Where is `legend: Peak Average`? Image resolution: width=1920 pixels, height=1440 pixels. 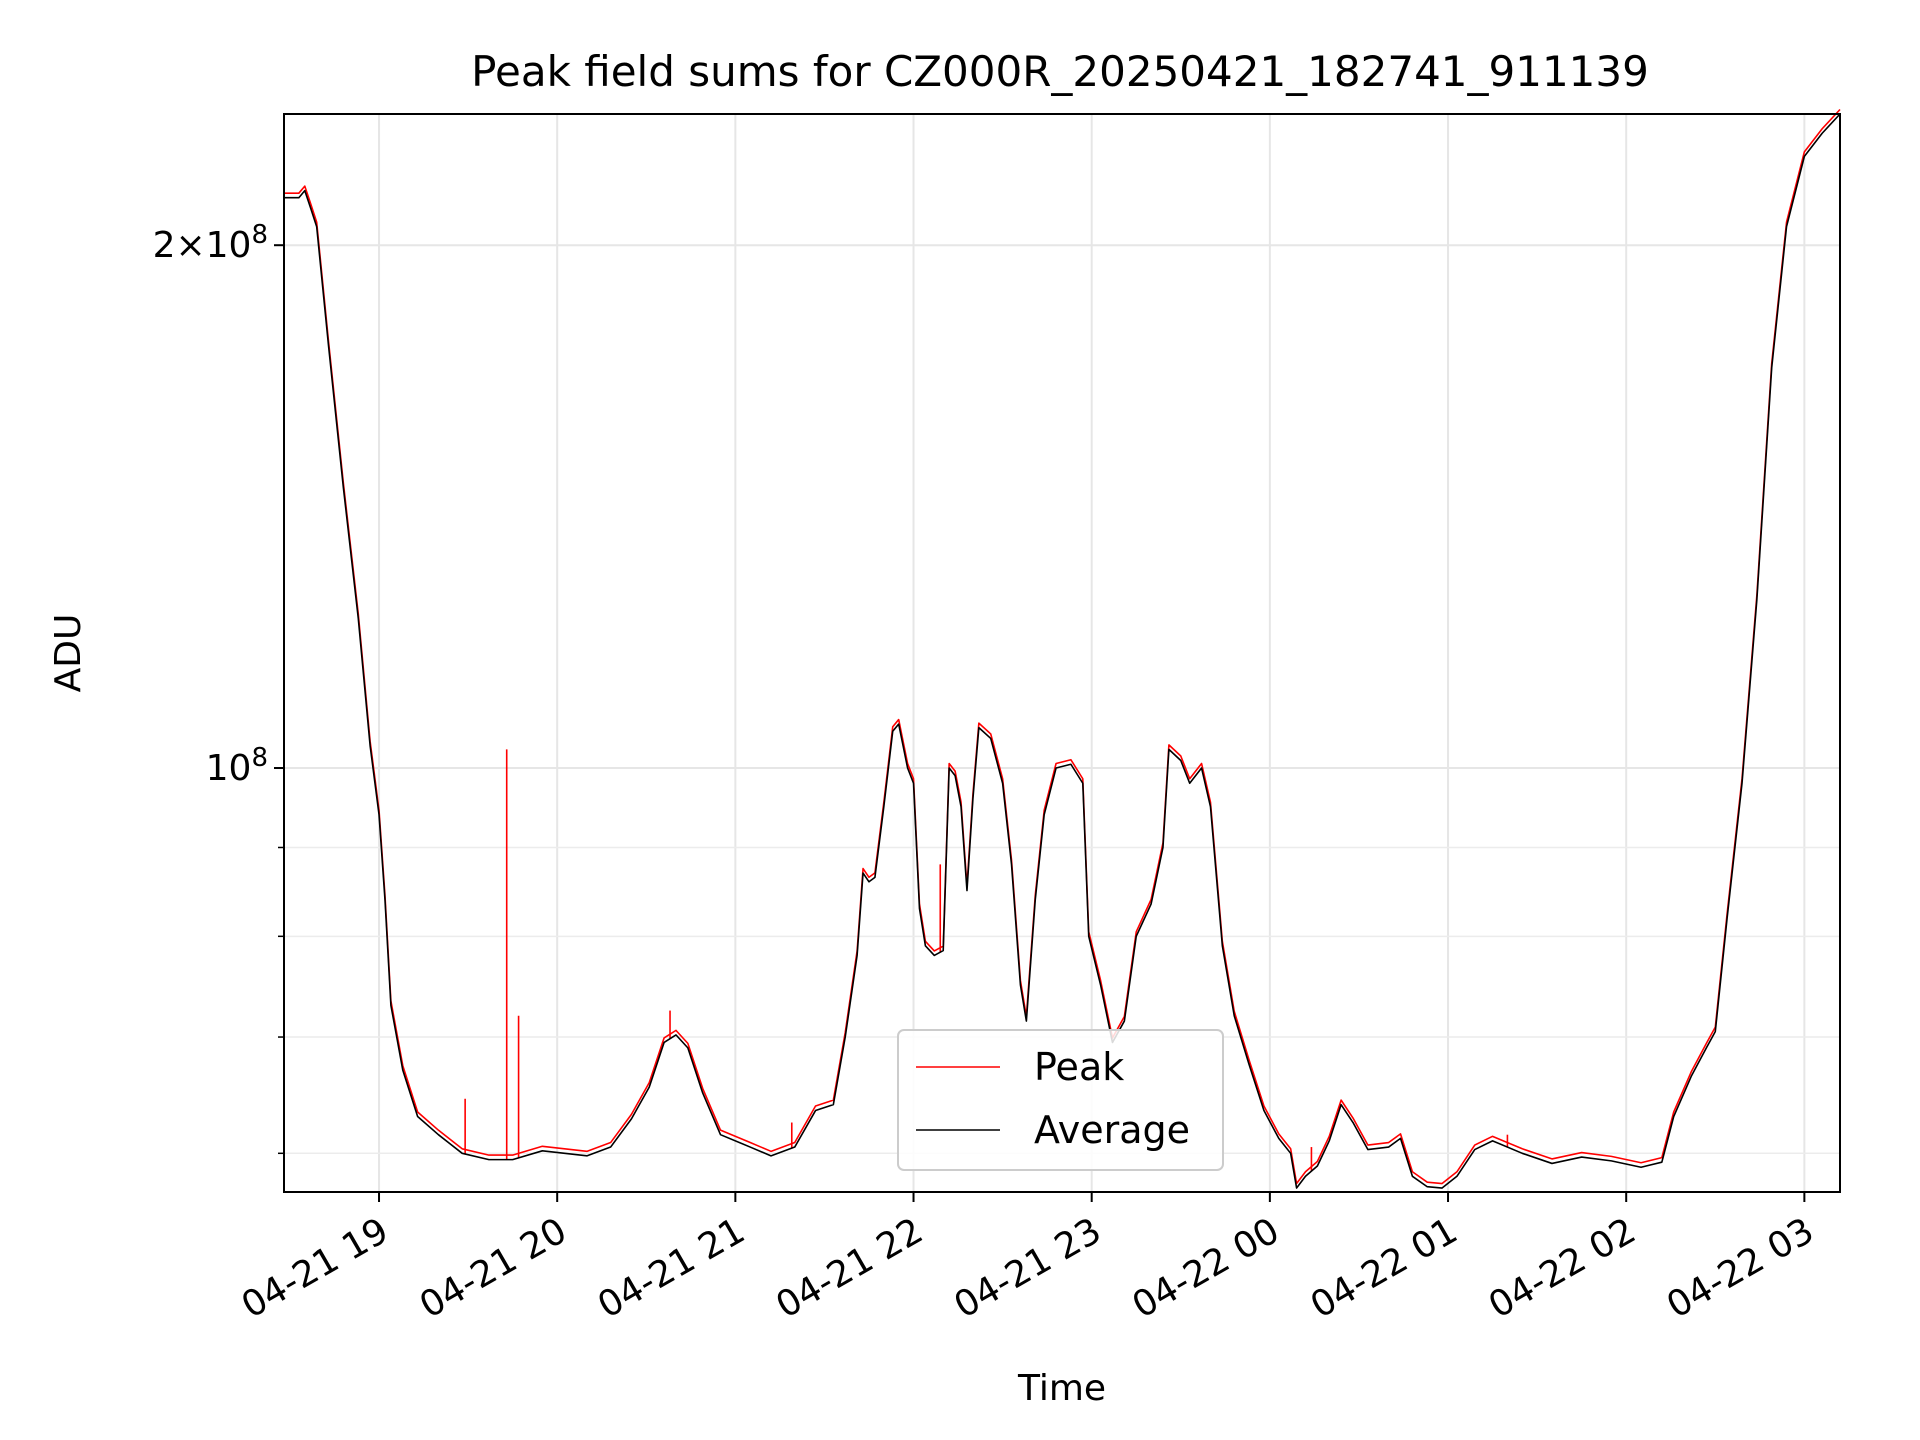
legend: Peak Average is located at coordinates (1060, 1100).